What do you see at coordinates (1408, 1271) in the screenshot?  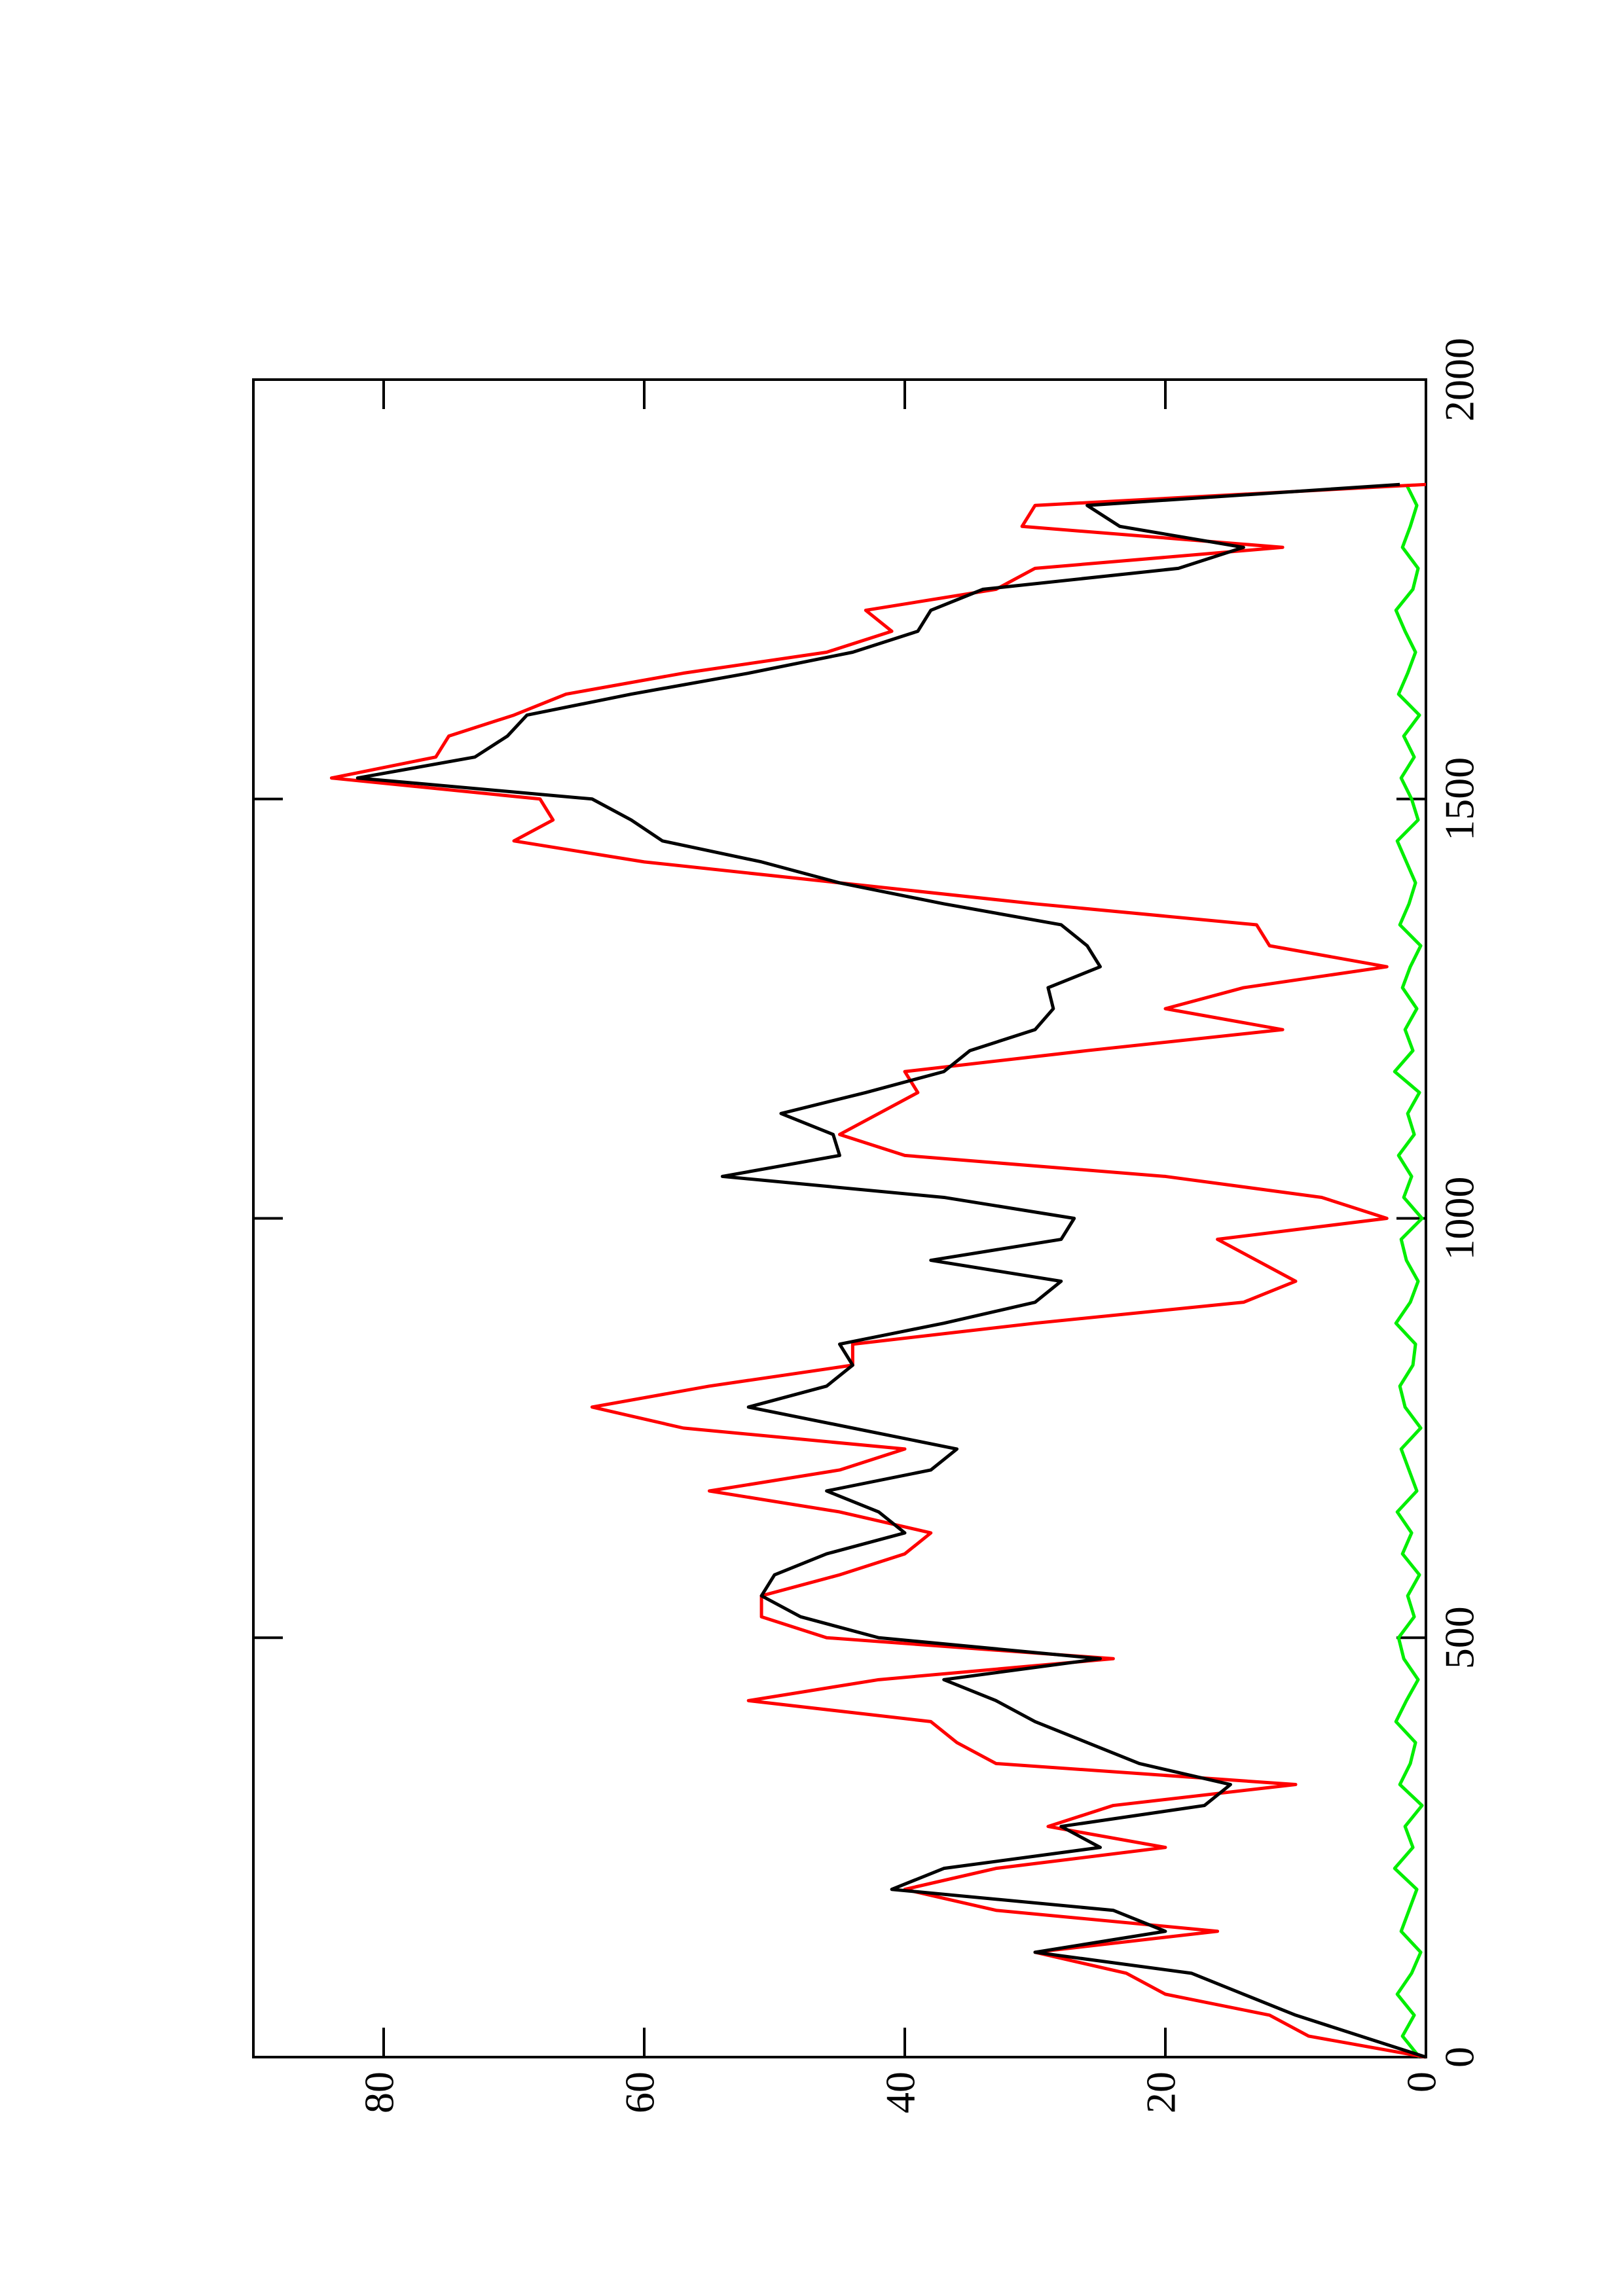 I see `series-line` at bounding box center [1408, 1271].